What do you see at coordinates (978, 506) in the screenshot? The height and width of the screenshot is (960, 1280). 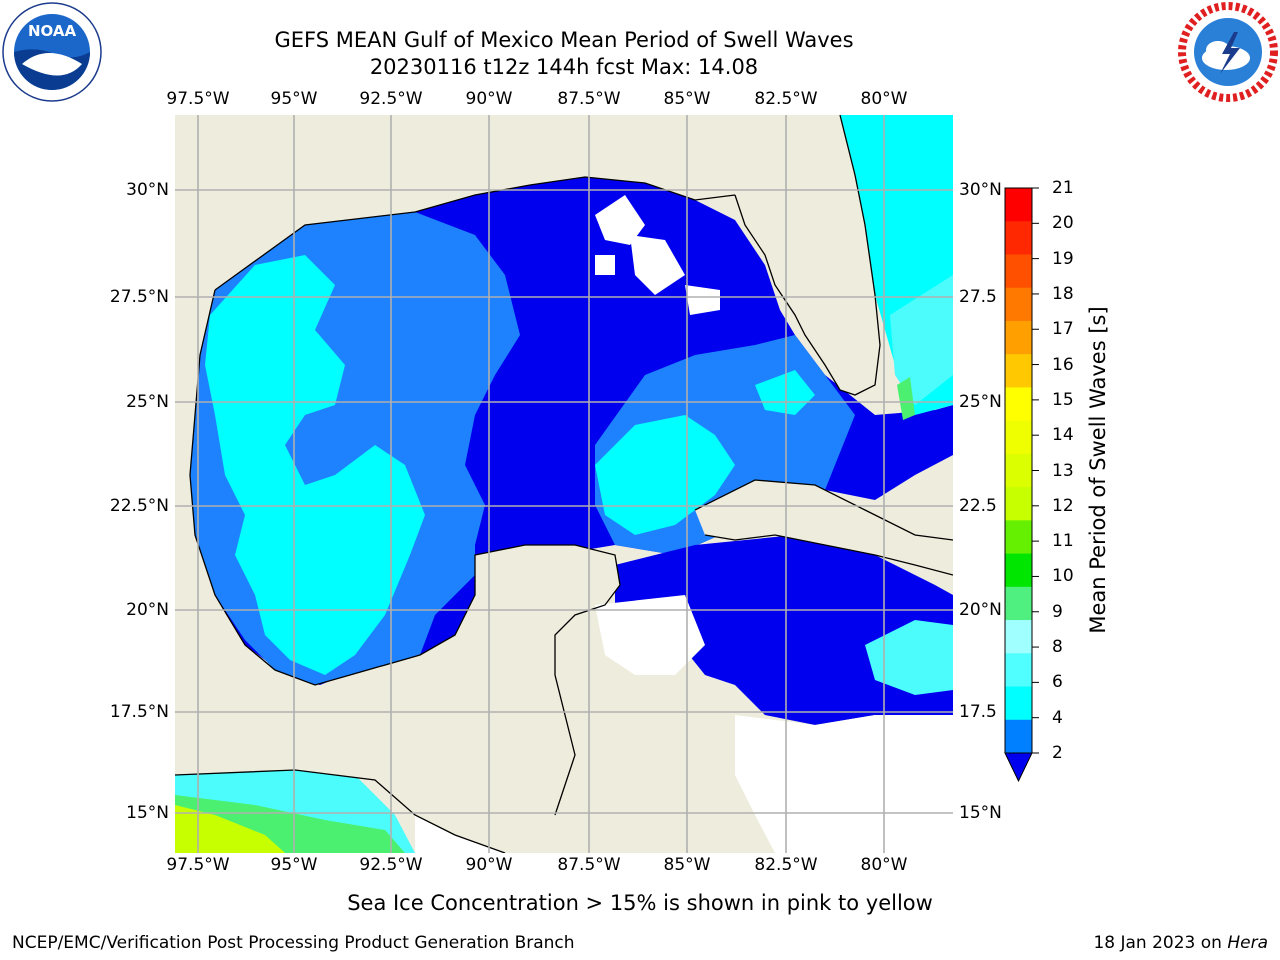 I see `lat-tick-right: 22.5` at bounding box center [978, 506].